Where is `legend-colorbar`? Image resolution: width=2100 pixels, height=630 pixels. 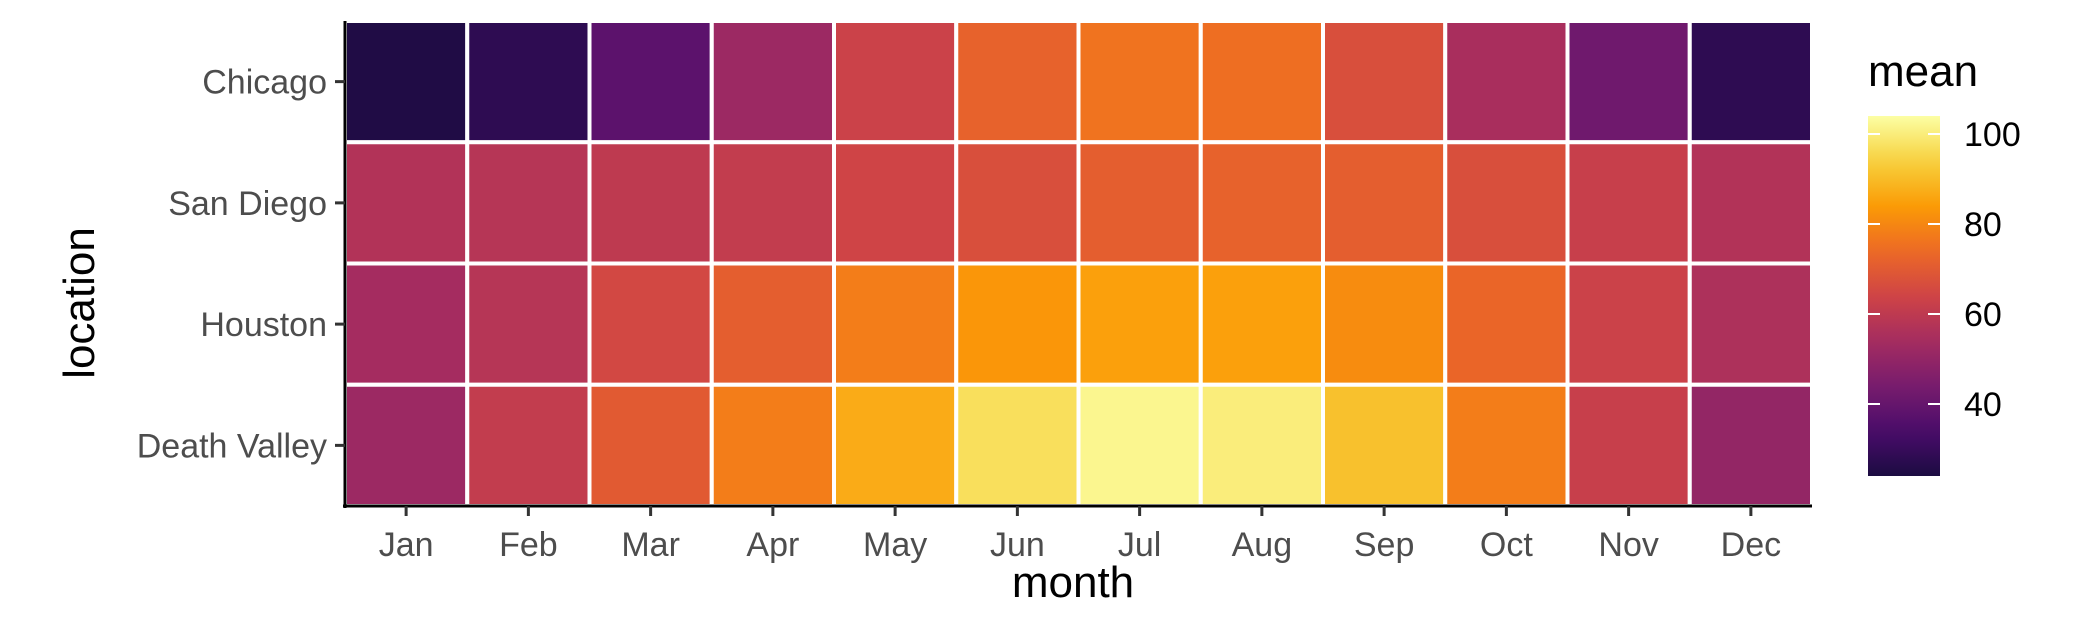
legend-colorbar is located at coordinates (1904, 296).